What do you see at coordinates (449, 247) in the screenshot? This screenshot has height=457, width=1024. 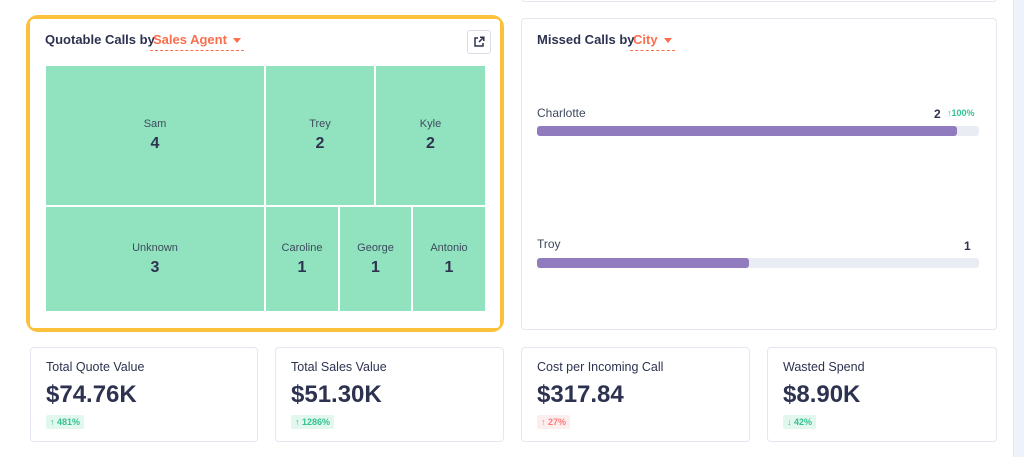 I see `tile-label: Antonio` at bounding box center [449, 247].